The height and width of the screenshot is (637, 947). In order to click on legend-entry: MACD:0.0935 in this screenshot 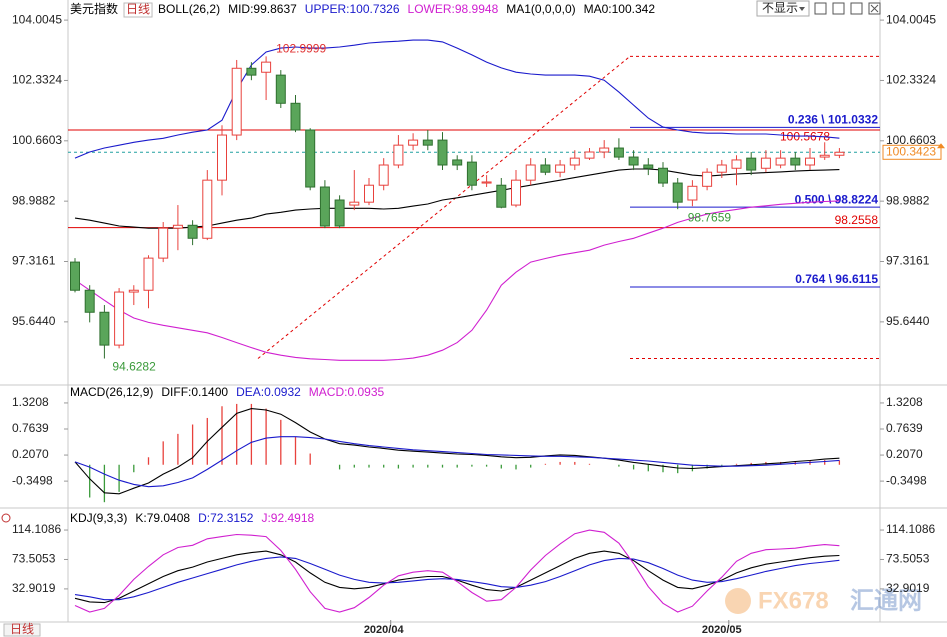, I will do `click(347, 392)`.